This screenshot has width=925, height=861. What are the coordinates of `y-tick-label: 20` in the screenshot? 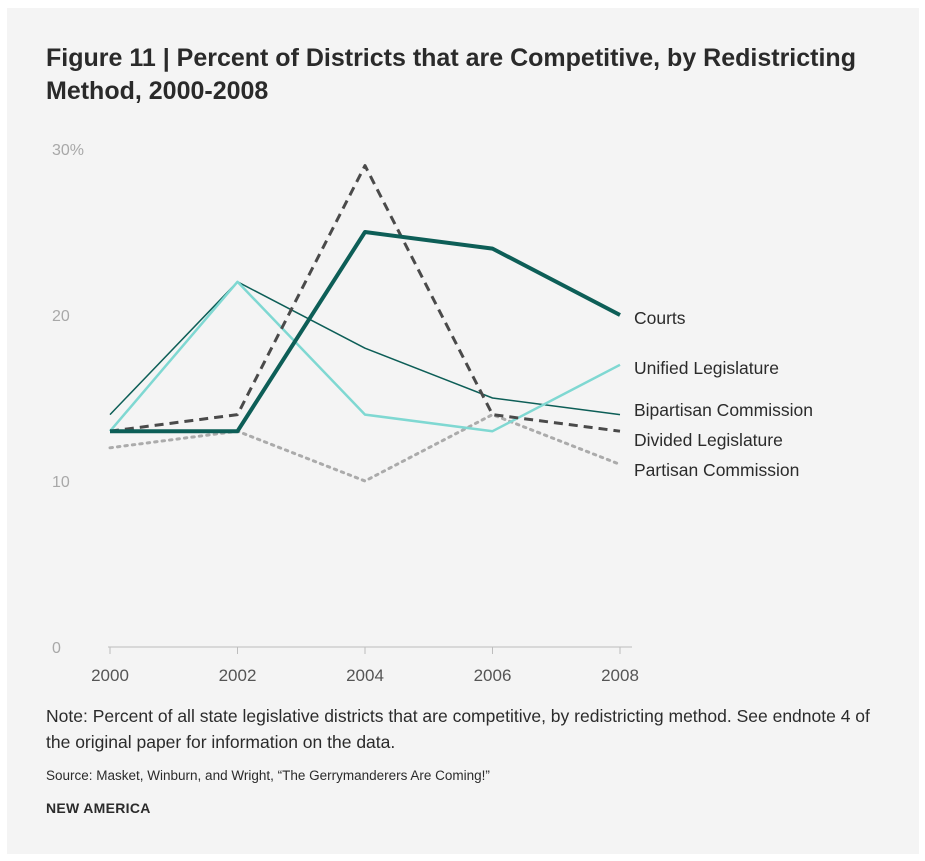 It's located at (61, 316).